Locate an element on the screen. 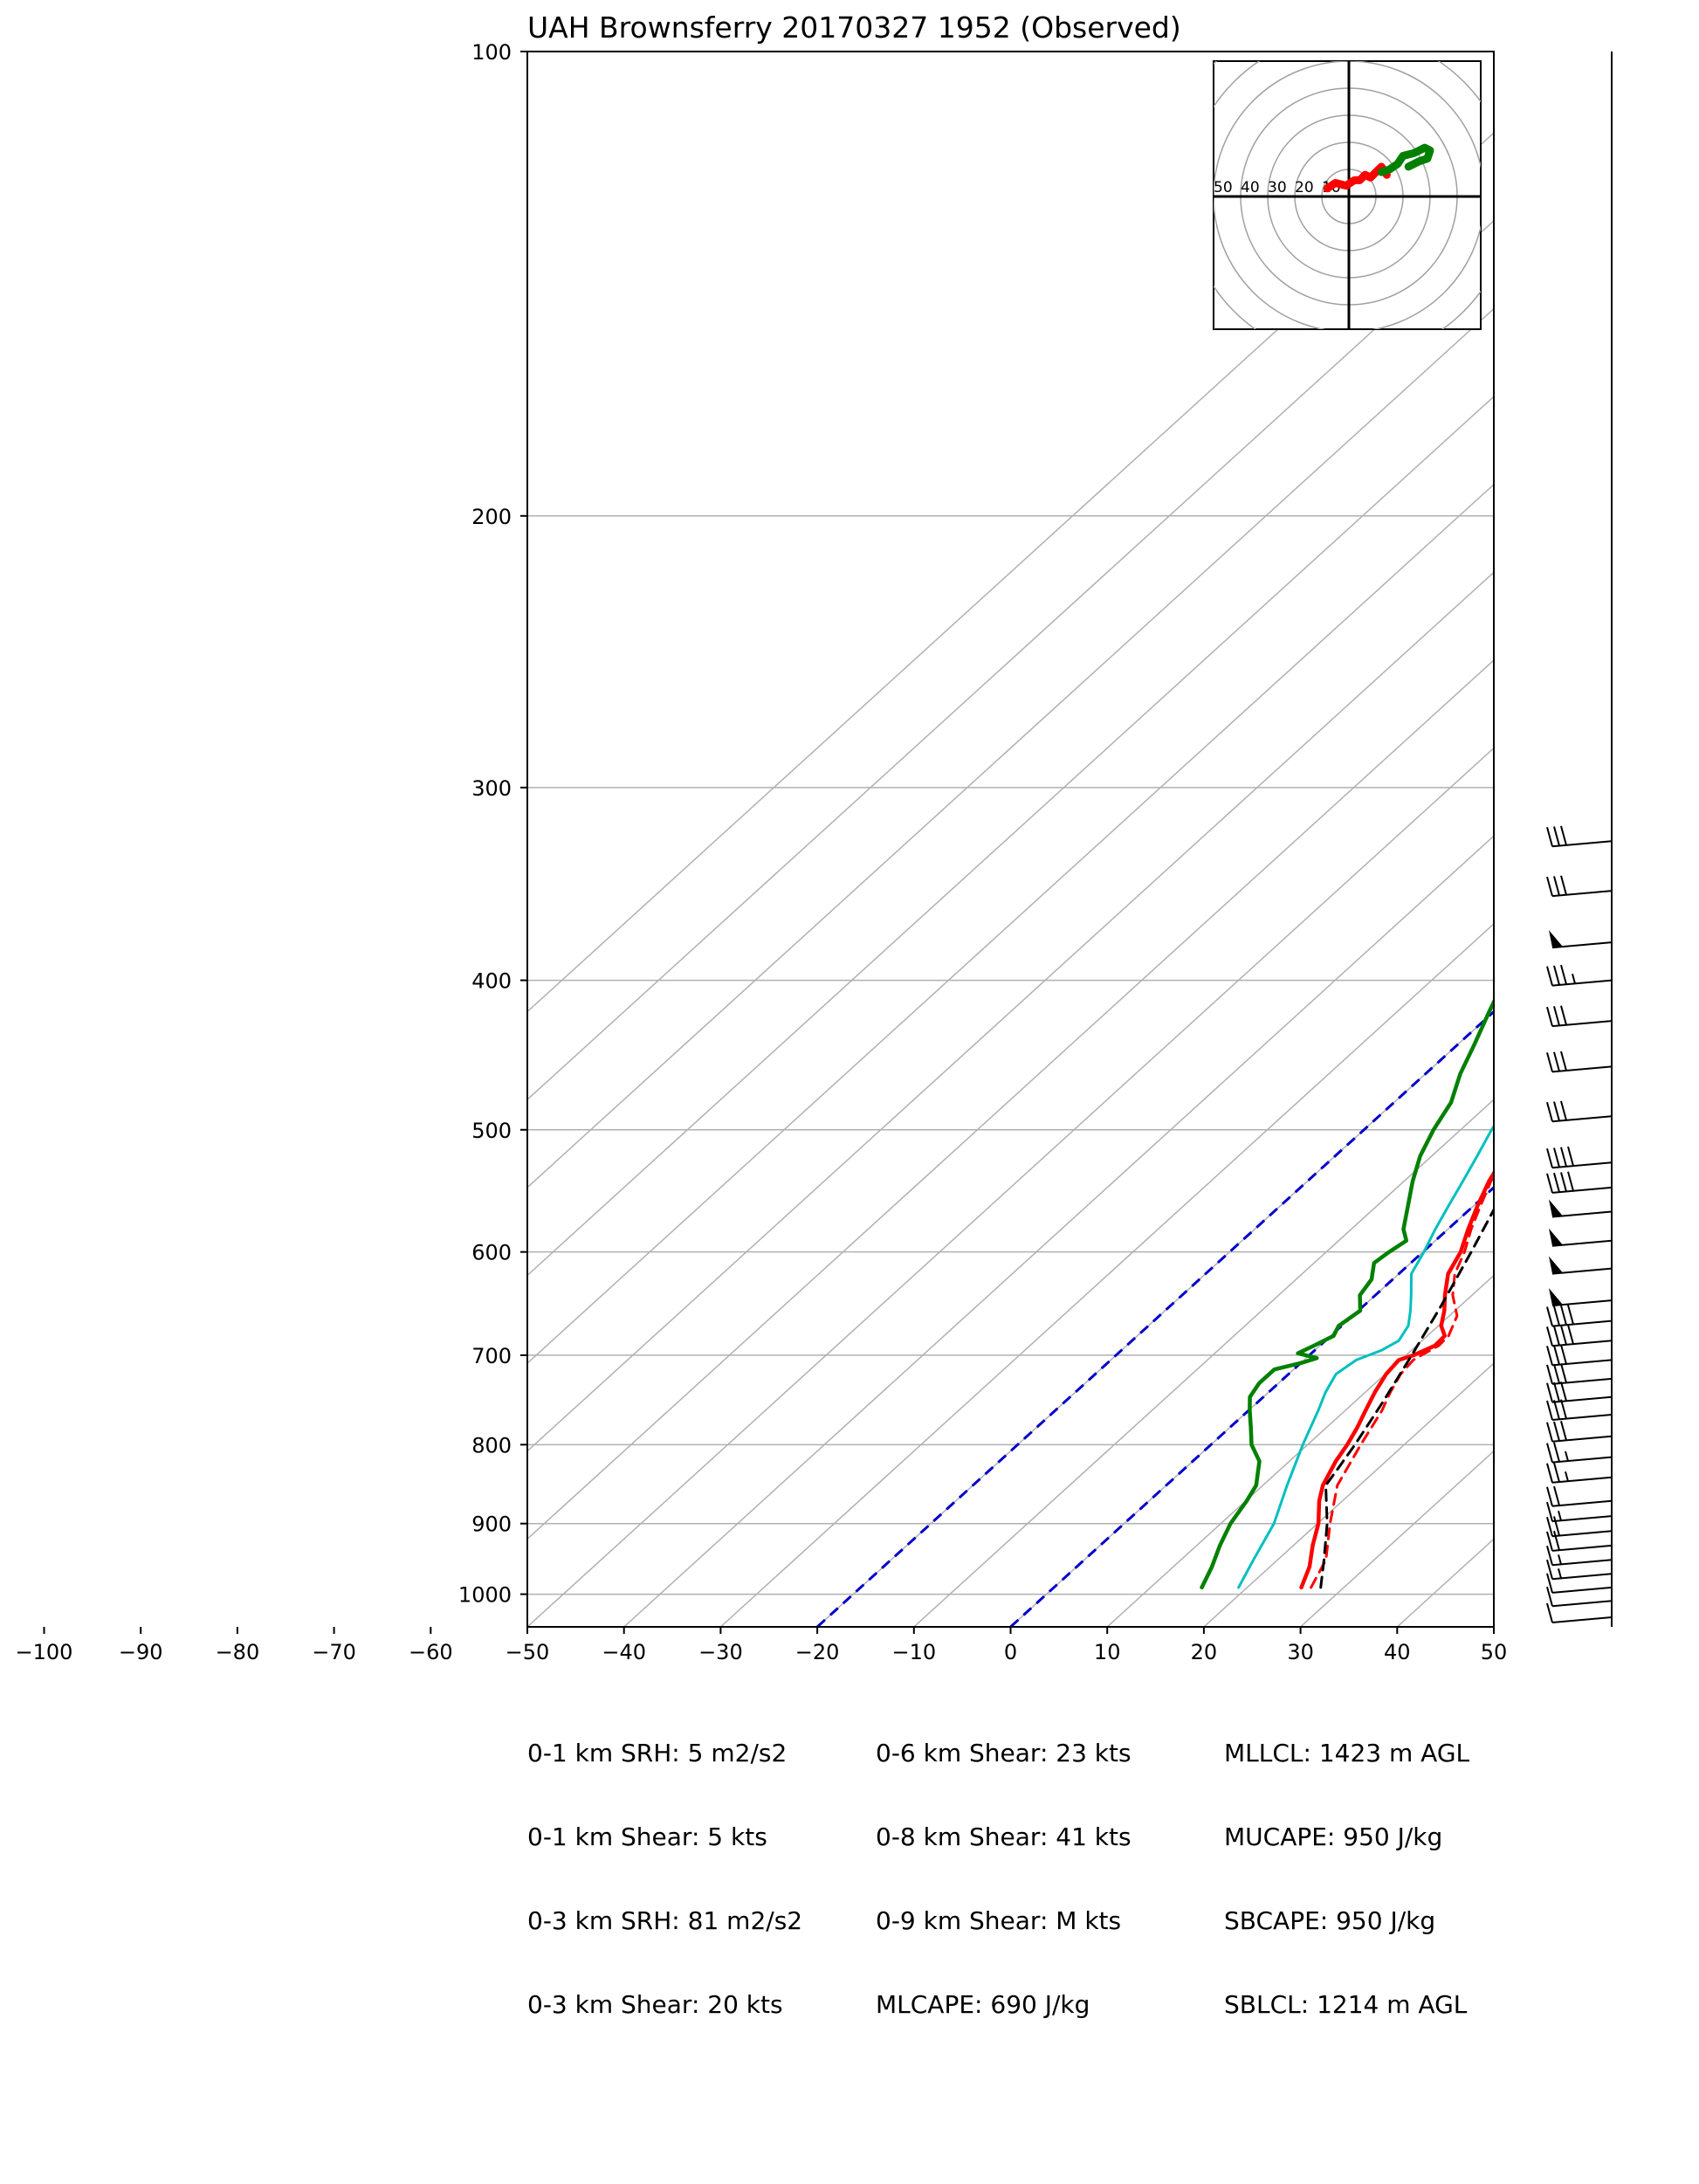 The image size is (1699, 2184). shear-0-9km: 0-9 km Shear: M kts is located at coordinates (999, 1920).